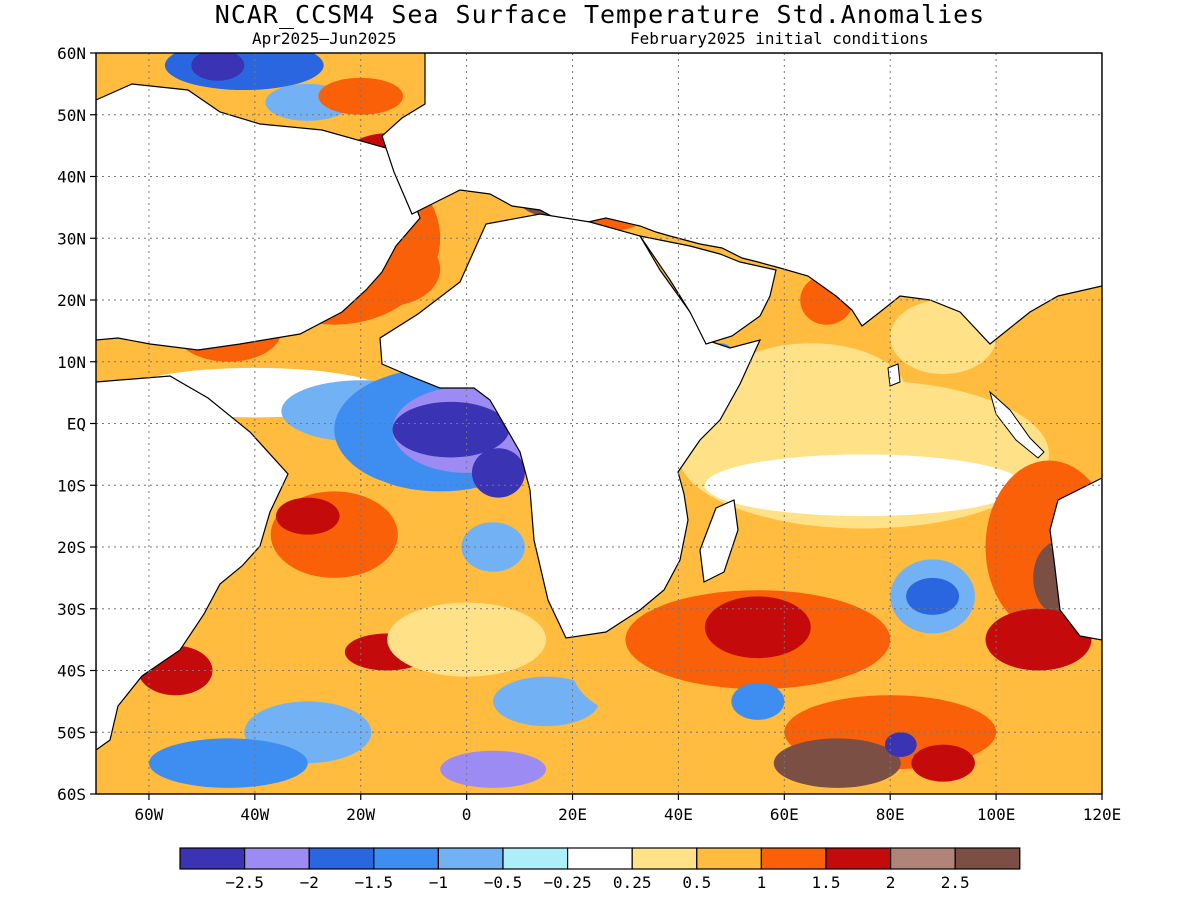 This screenshot has height=900, width=1200. What do you see at coordinates (71, 794) in the screenshot?
I see `lat-tick-label: 60S` at bounding box center [71, 794].